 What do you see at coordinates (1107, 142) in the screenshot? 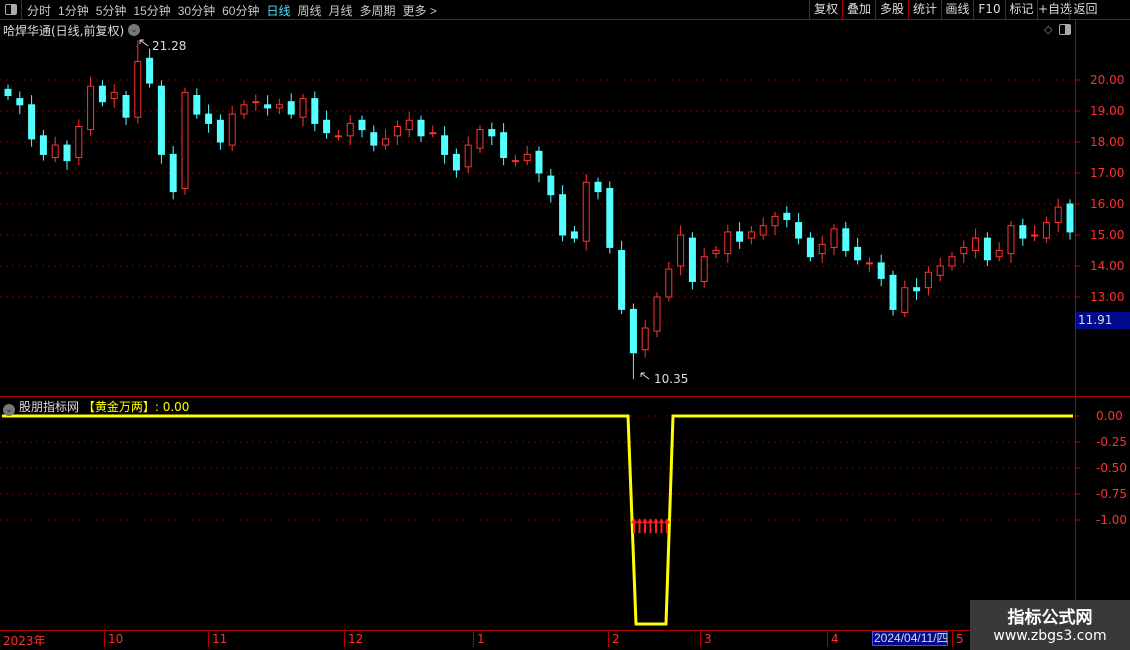
I see `price-axis-label: 18.00` at bounding box center [1107, 142].